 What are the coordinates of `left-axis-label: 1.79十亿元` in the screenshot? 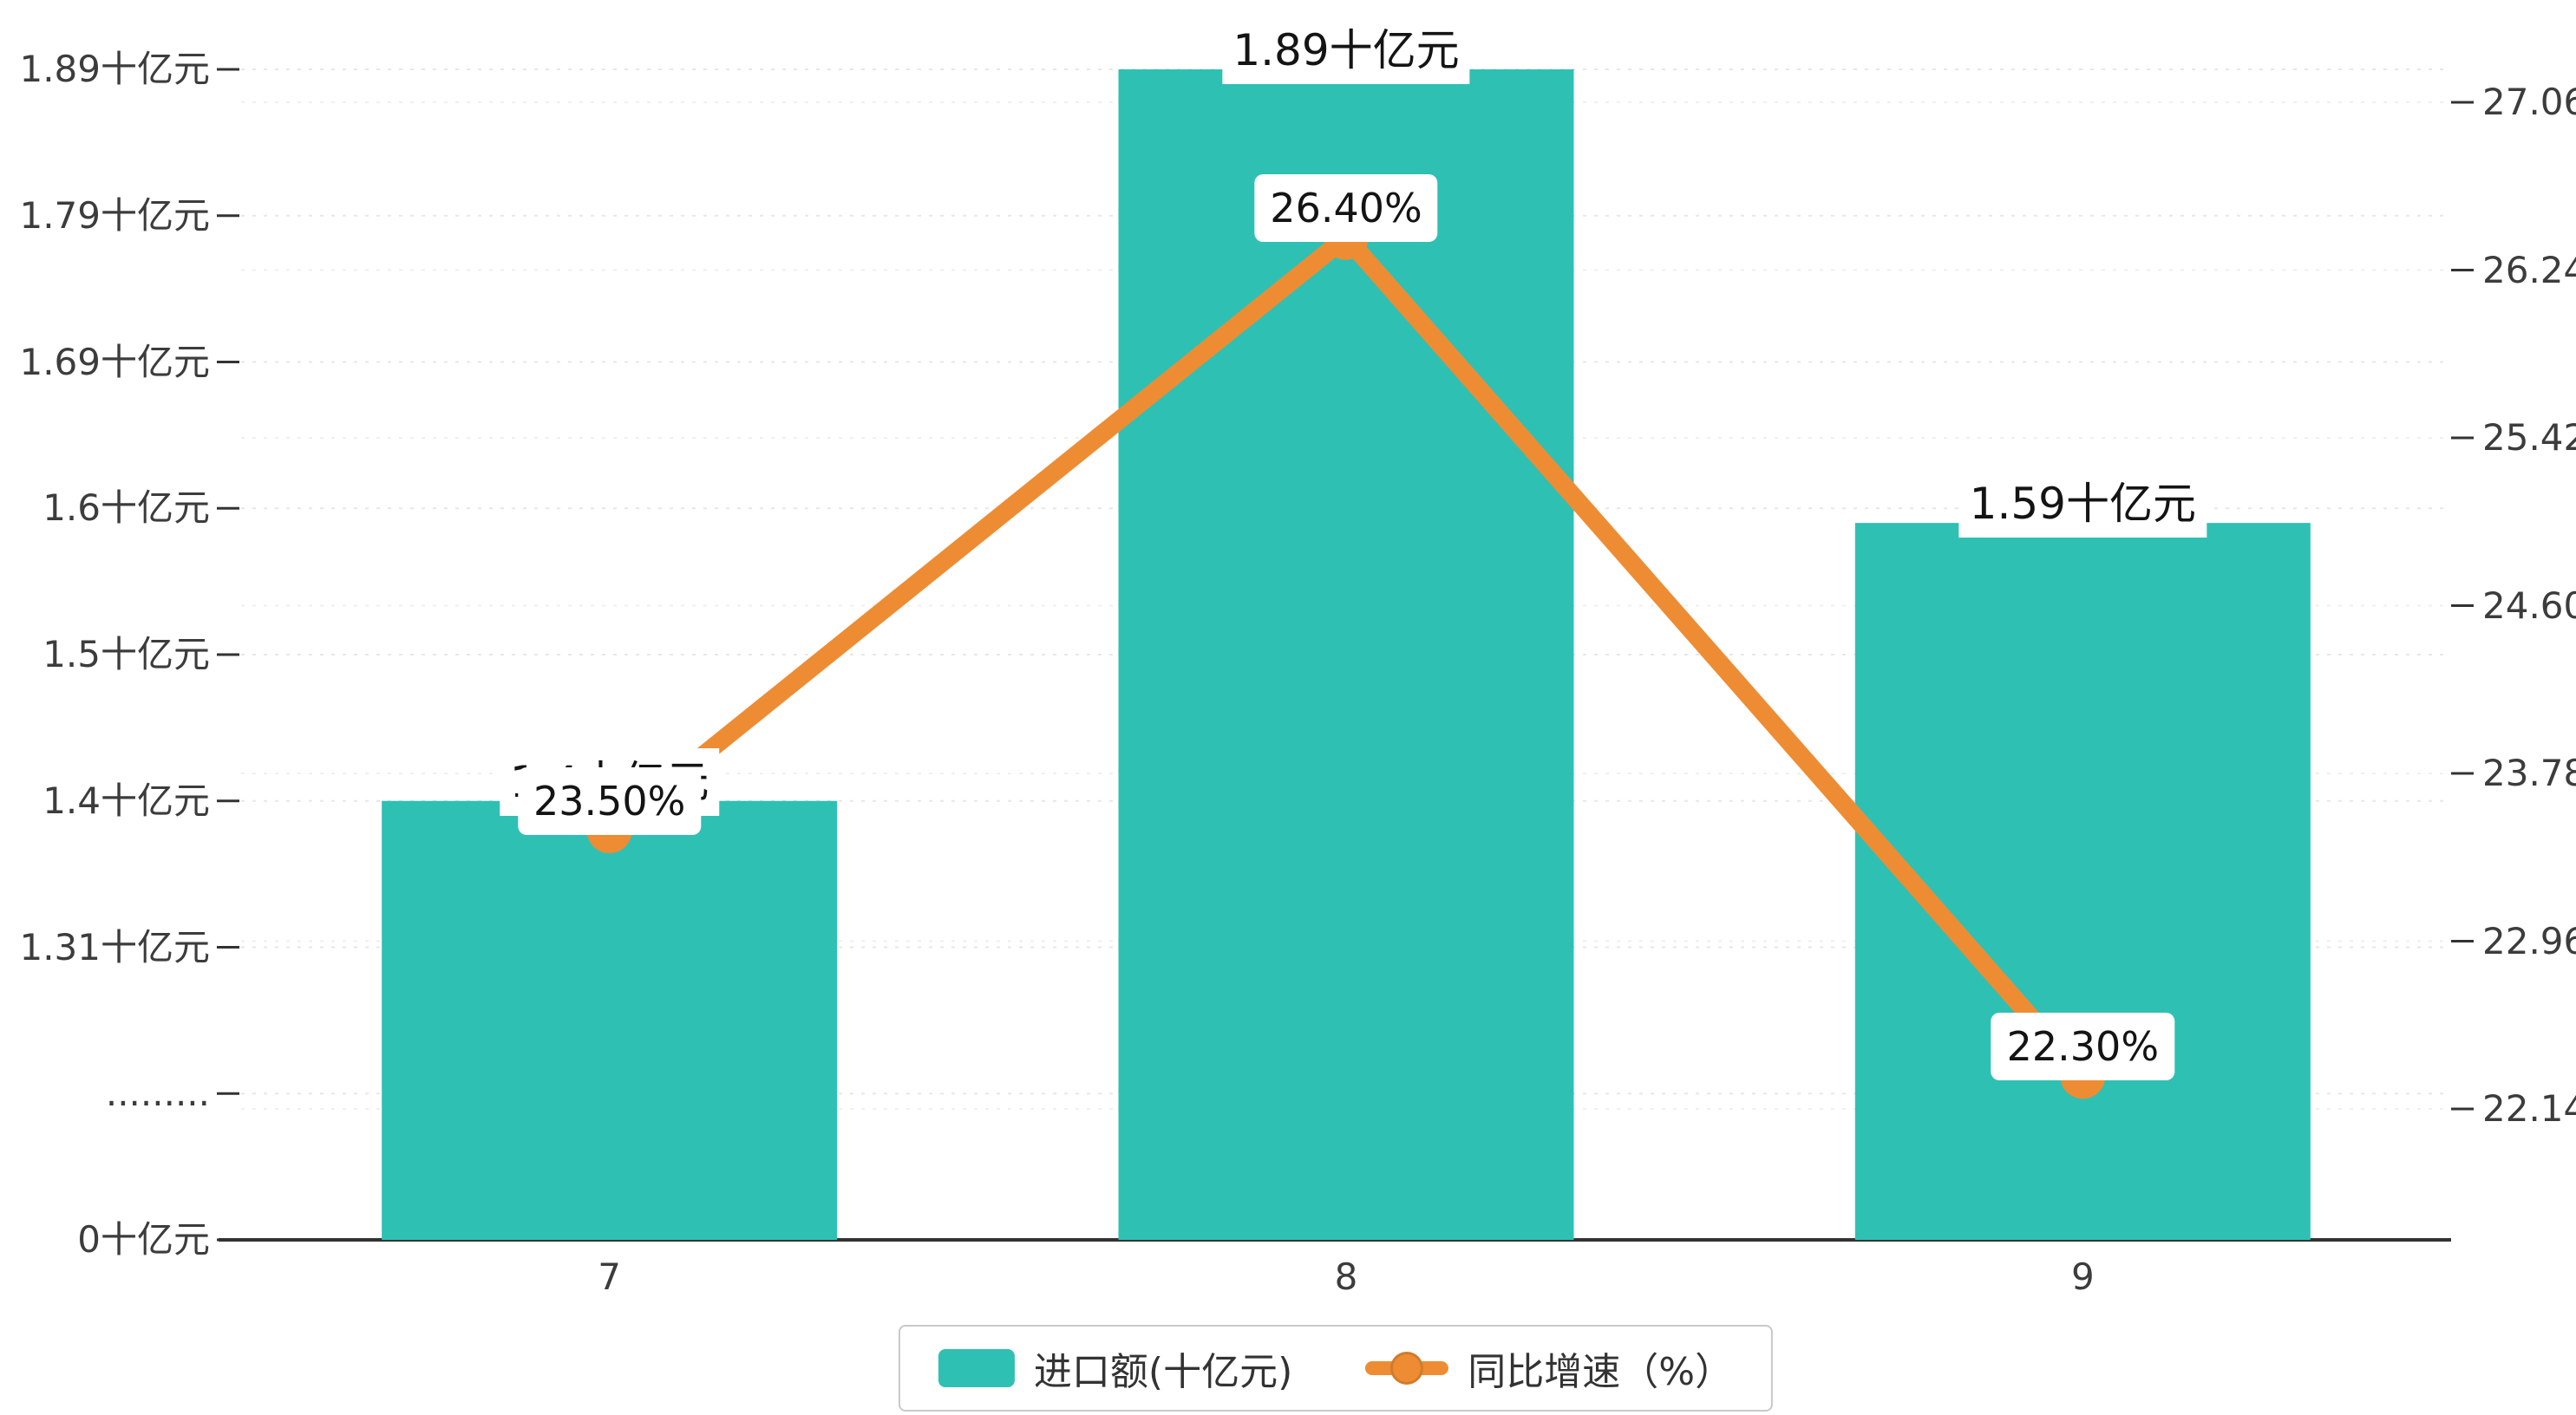 It's located at (114, 215).